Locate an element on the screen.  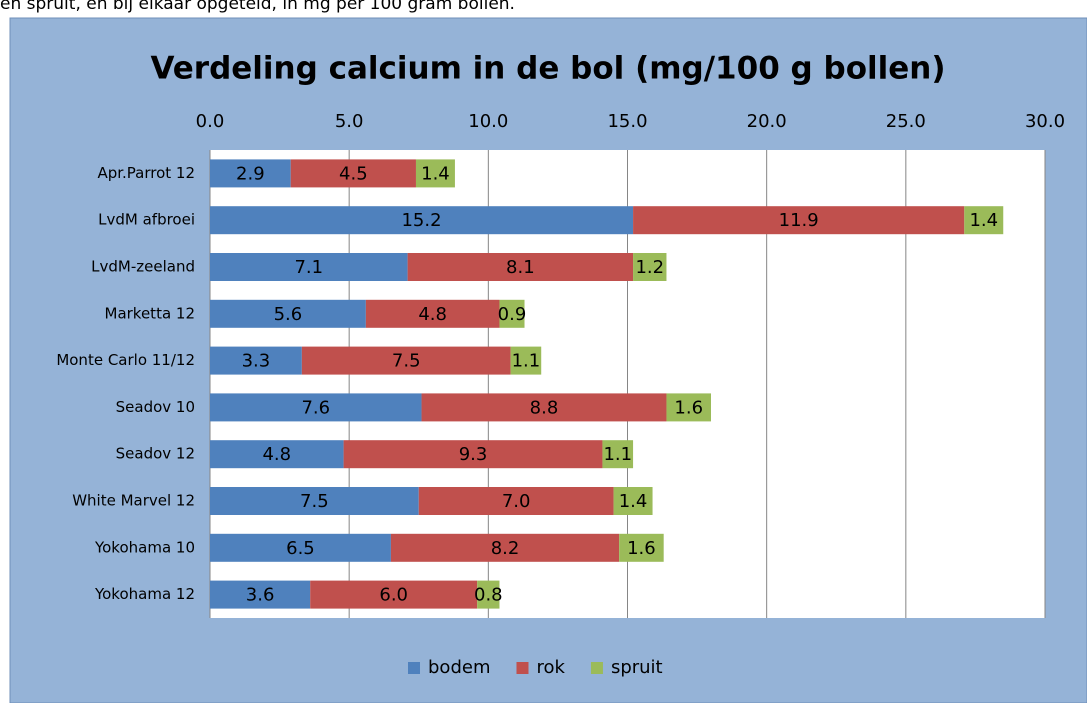
data-label: 0.8 is located at coordinates (488, 595).